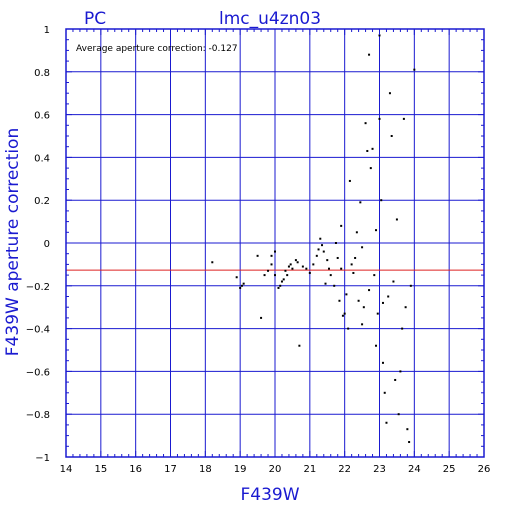 This screenshot has height=512, width=512. What do you see at coordinates (100, 469) in the screenshot?
I see `x-tick-label: 15` at bounding box center [100, 469].